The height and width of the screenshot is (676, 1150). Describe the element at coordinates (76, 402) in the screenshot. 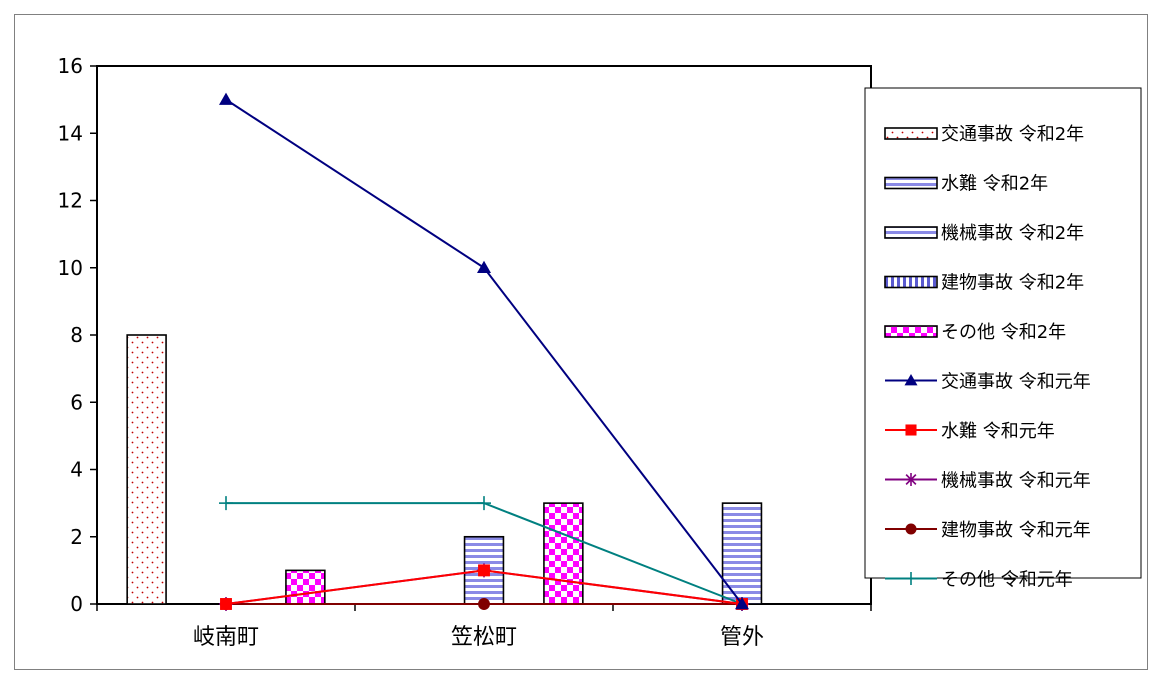

I see `y-tick-label: 6` at that location.